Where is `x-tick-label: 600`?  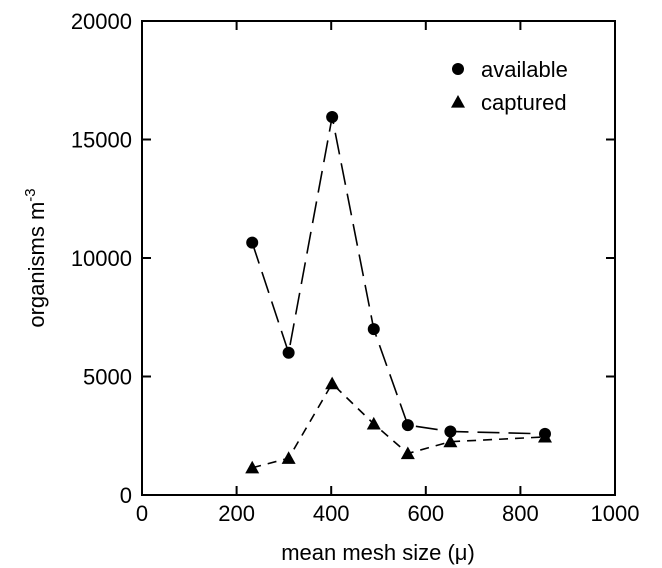 x-tick-label: 600 is located at coordinates (425, 513).